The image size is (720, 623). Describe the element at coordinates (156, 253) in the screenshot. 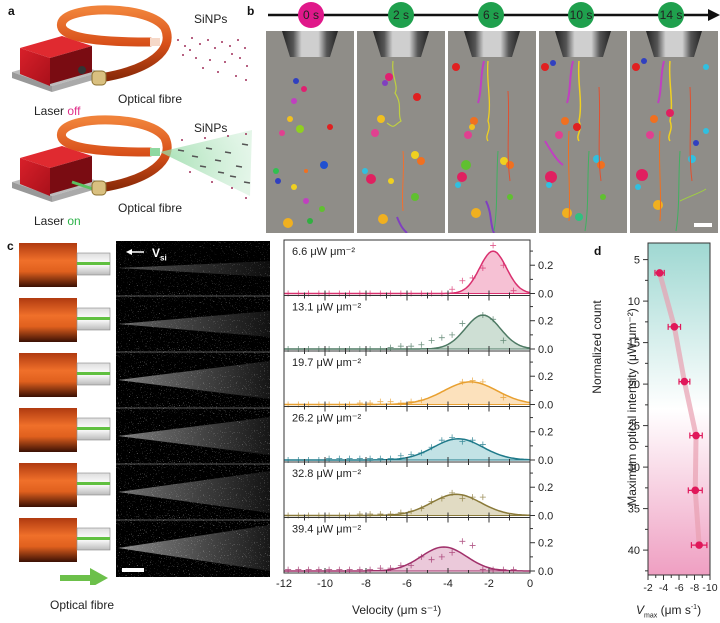

I see `velocity-label: V` at that location.